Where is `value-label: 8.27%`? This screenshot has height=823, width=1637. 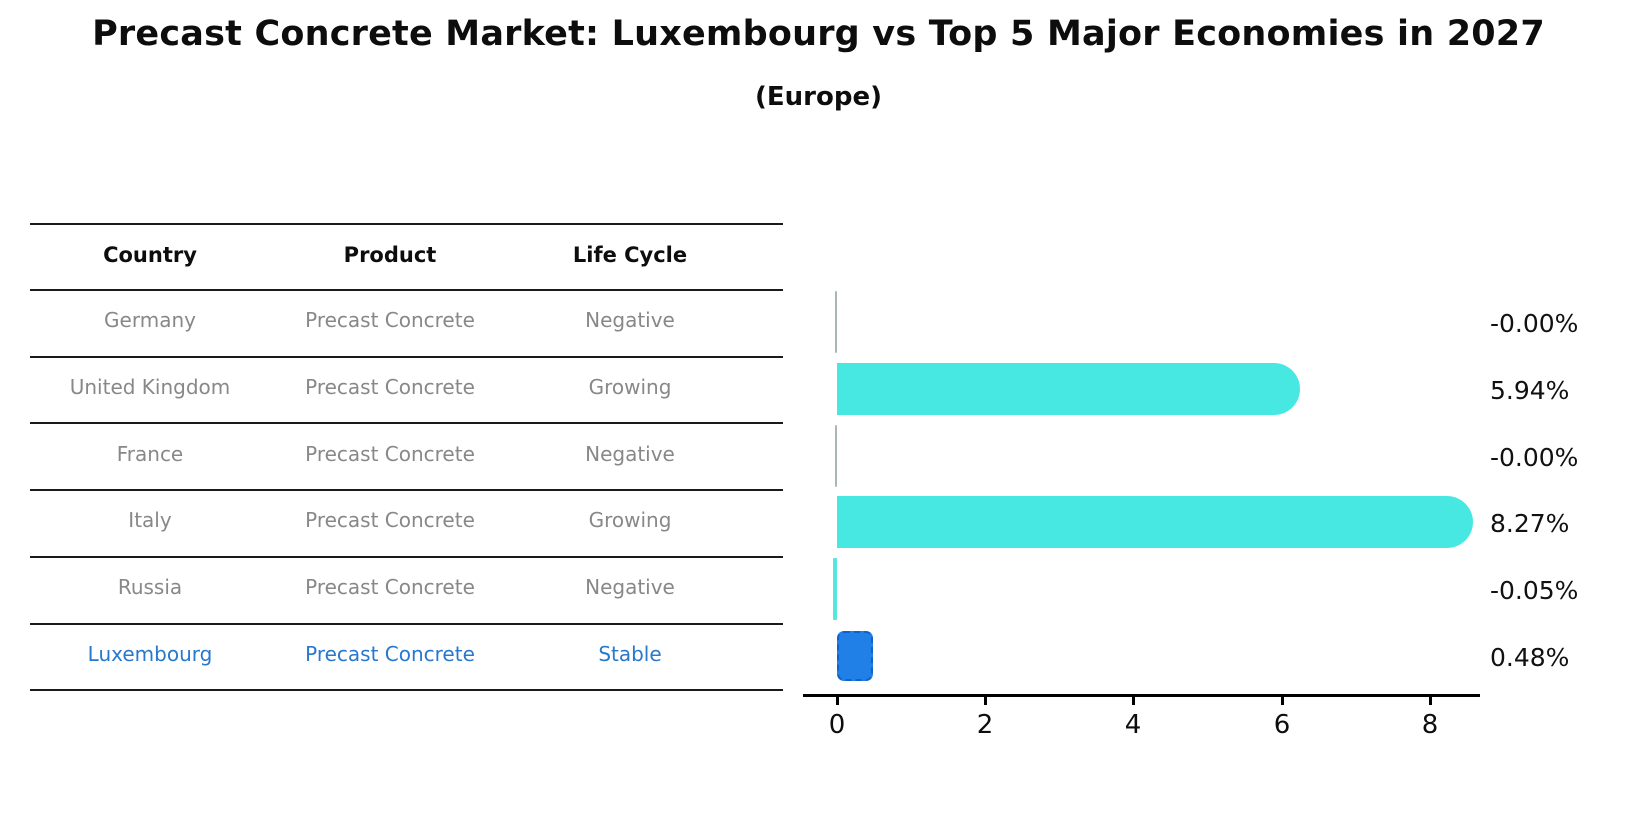
value-label: 8.27% is located at coordinates (1530, 523).